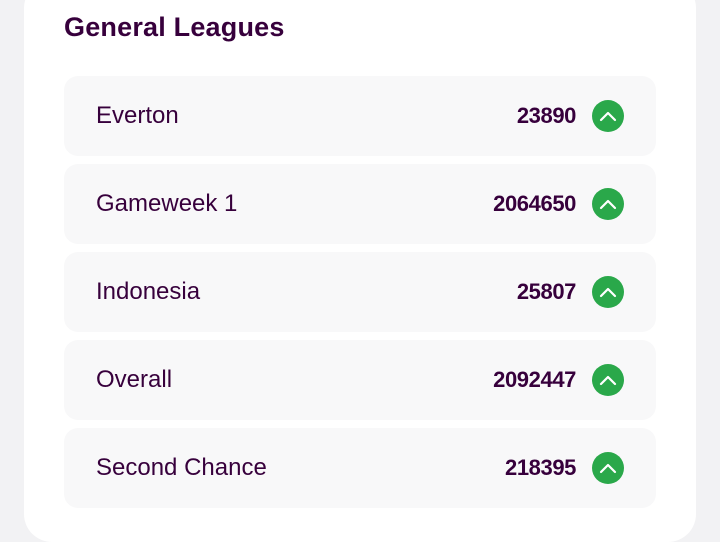 The image size is (720, 542). Describe the element at coordinates (148, 291) in the screenshot. I see `league-name: Indonesia` at that location.